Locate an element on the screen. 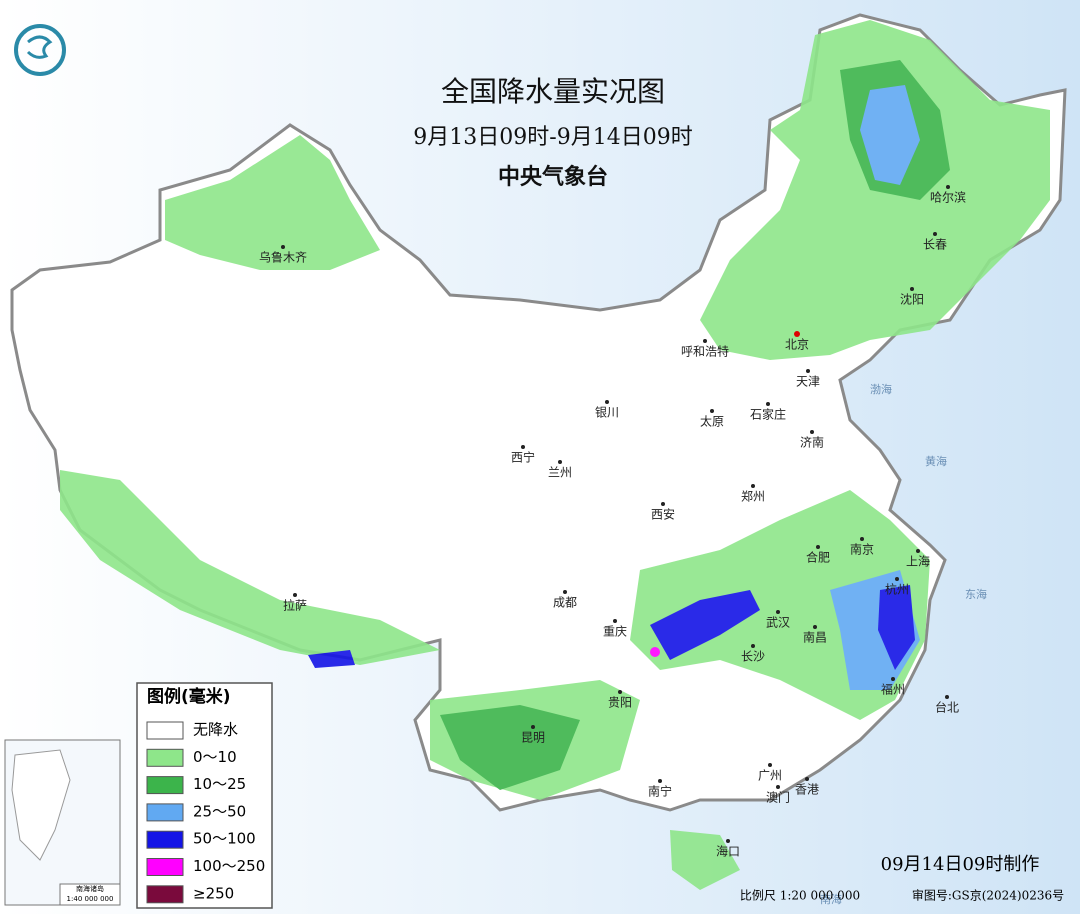 Image resolution: width=1080 pixels, height=914 pixels. sea-label: 黄海 is located at coordinates (936, 461).